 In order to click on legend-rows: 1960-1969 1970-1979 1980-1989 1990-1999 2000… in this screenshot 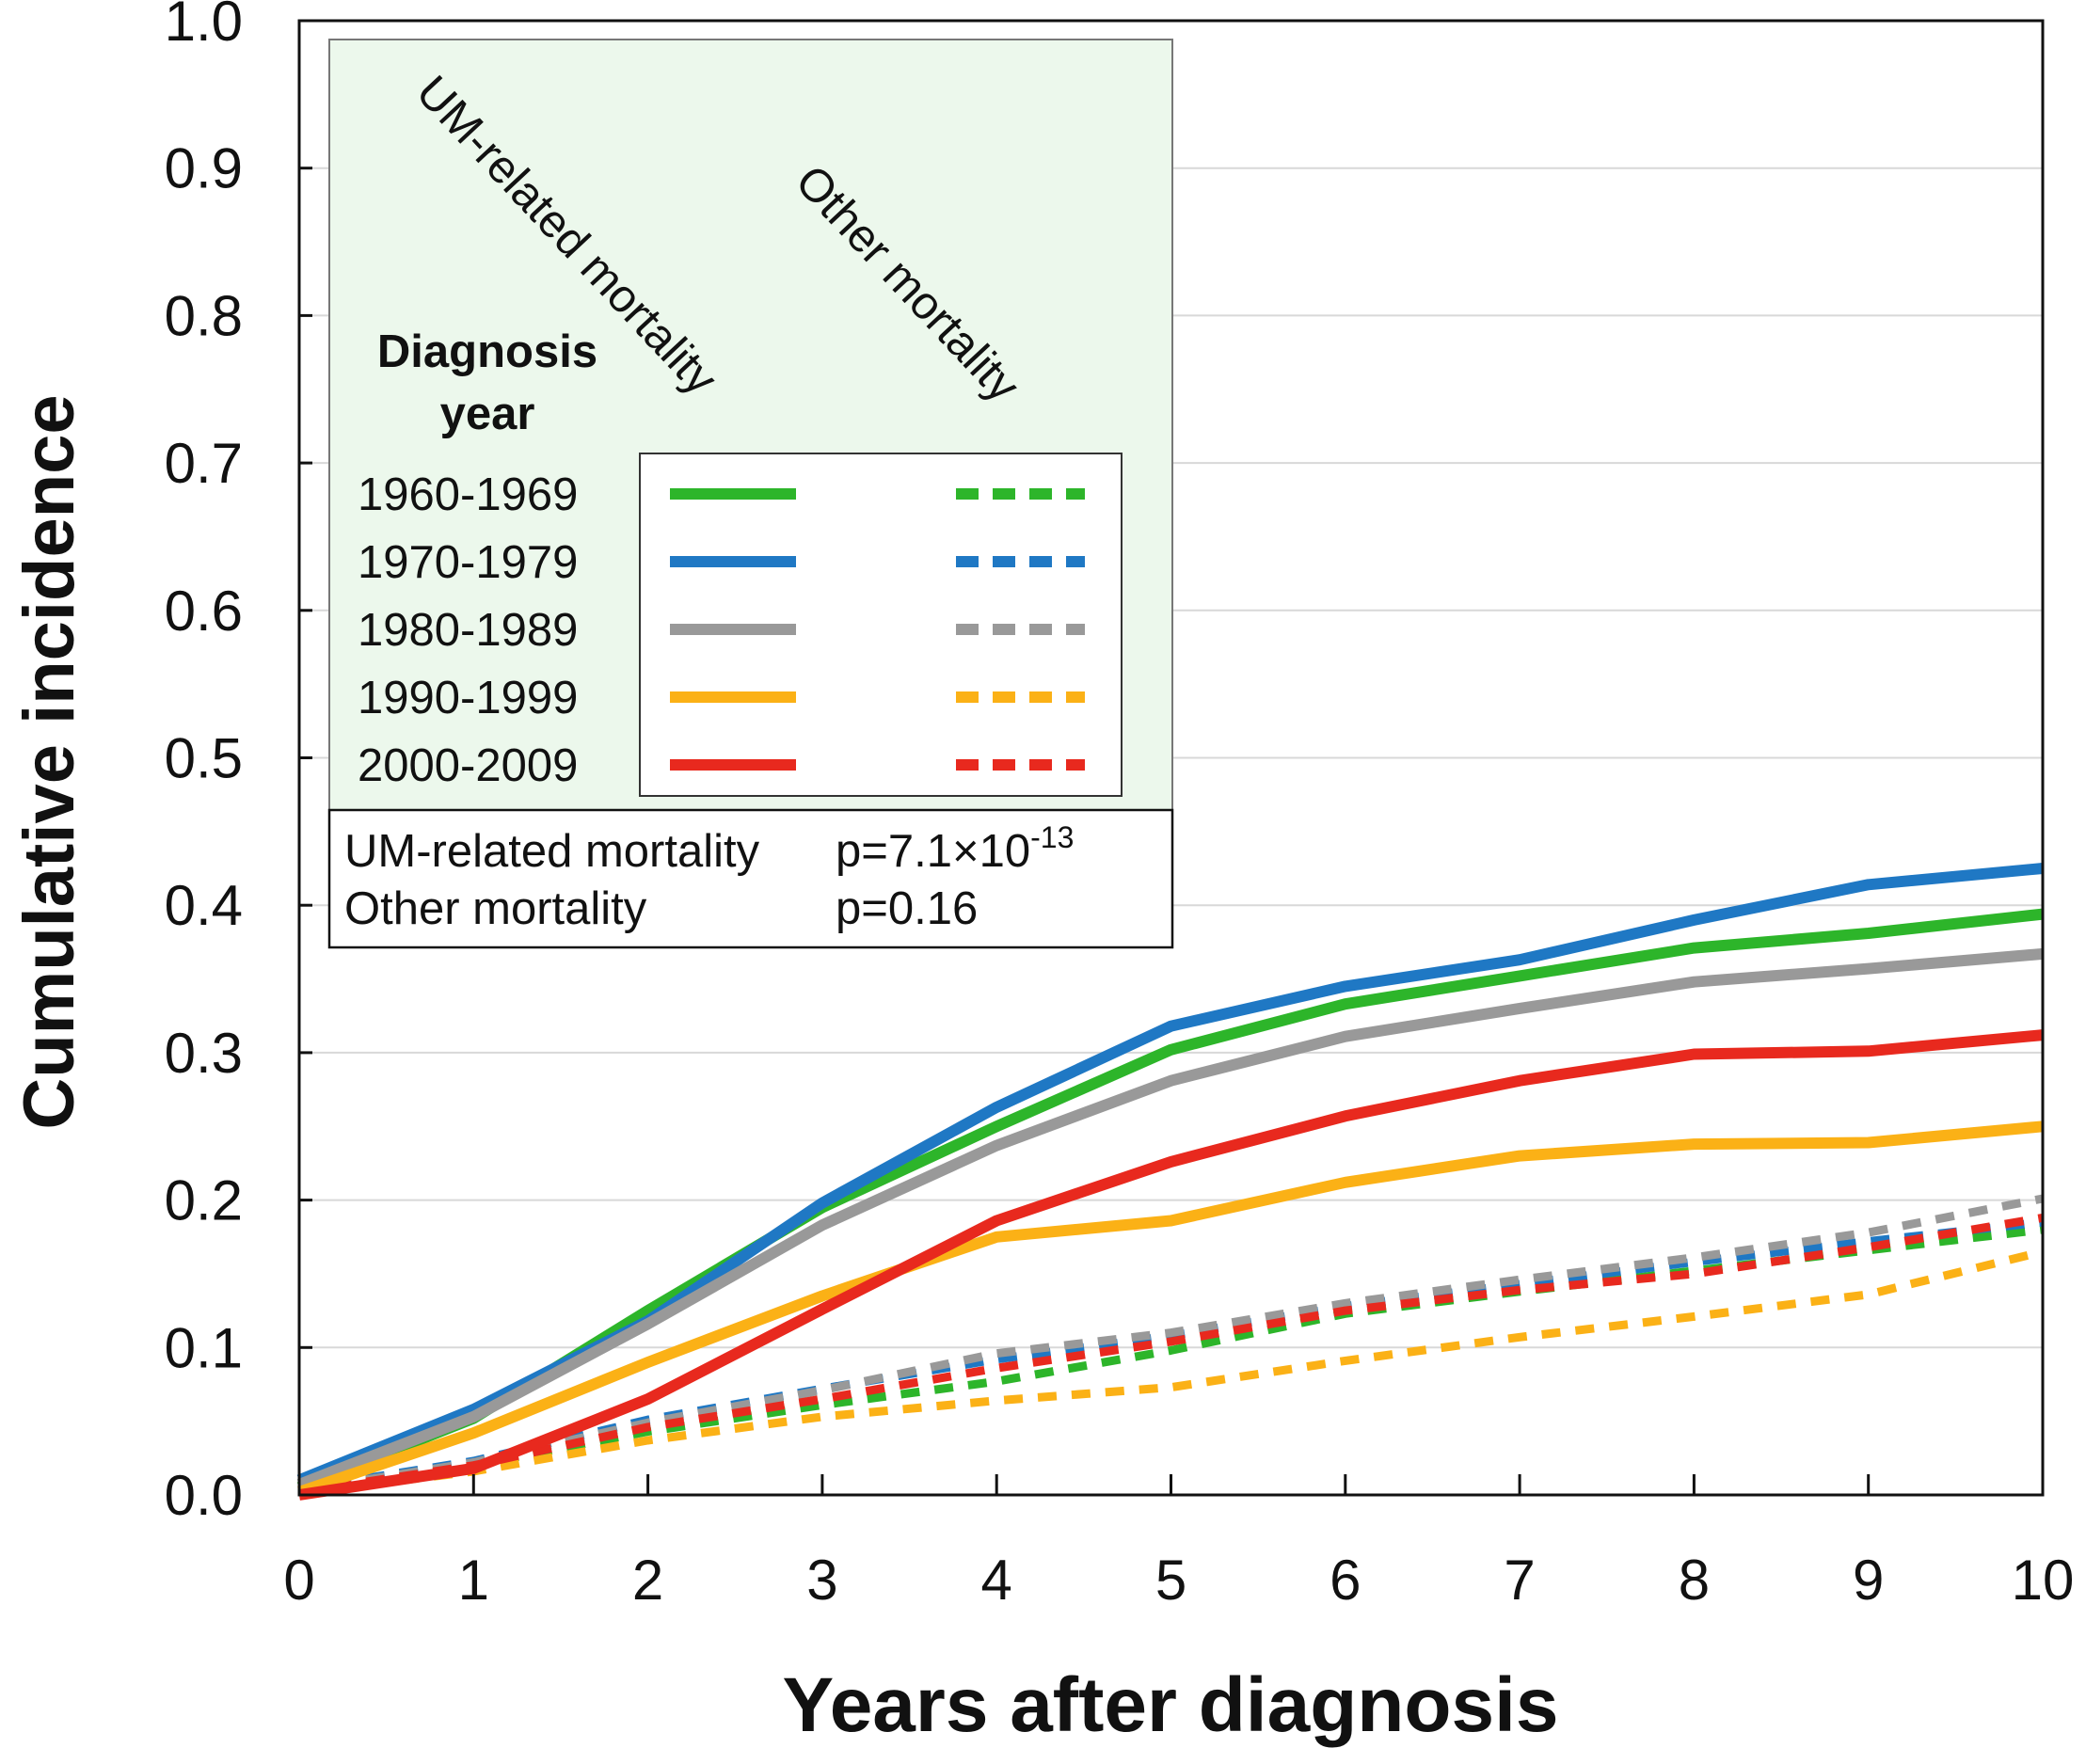, I will do `click(721, 630)`.